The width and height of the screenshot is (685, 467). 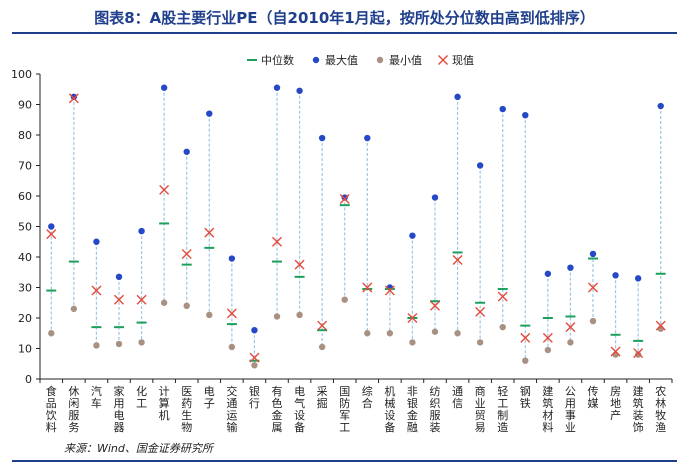 What do you see at coordinates (186, 409) in the screenshot?
I see `x-tick-label: 医药生物` at bounding box center [186, 409].